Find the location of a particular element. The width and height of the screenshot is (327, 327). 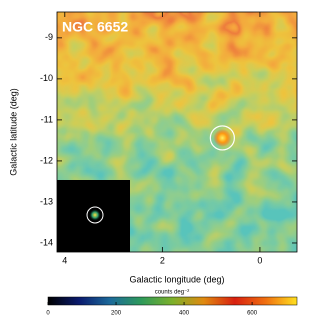

inset-source is located at coordinates (95, 215).